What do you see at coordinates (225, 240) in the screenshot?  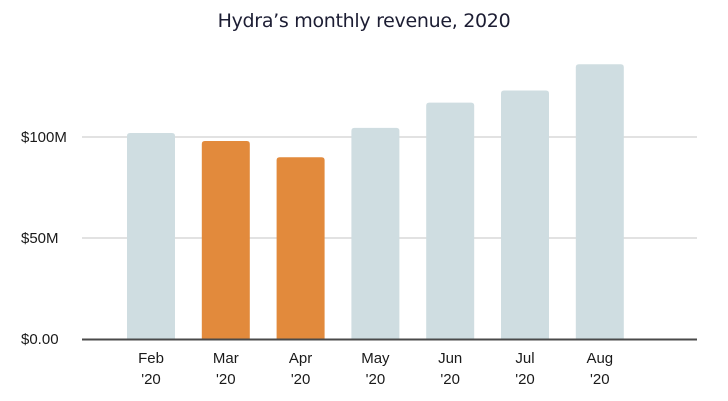 I see `bar-mar` at bounding box center [225, 240].